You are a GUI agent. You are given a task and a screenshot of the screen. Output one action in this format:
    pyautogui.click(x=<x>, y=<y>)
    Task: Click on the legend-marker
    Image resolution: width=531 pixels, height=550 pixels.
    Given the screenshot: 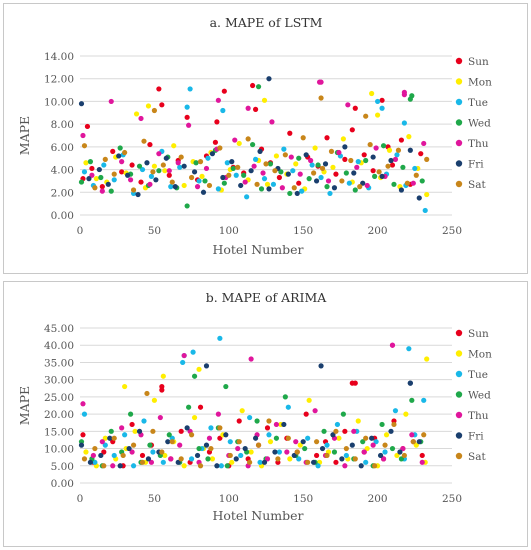 What is the action you would take?
    pyautogui.click(x=459, y=353)
    